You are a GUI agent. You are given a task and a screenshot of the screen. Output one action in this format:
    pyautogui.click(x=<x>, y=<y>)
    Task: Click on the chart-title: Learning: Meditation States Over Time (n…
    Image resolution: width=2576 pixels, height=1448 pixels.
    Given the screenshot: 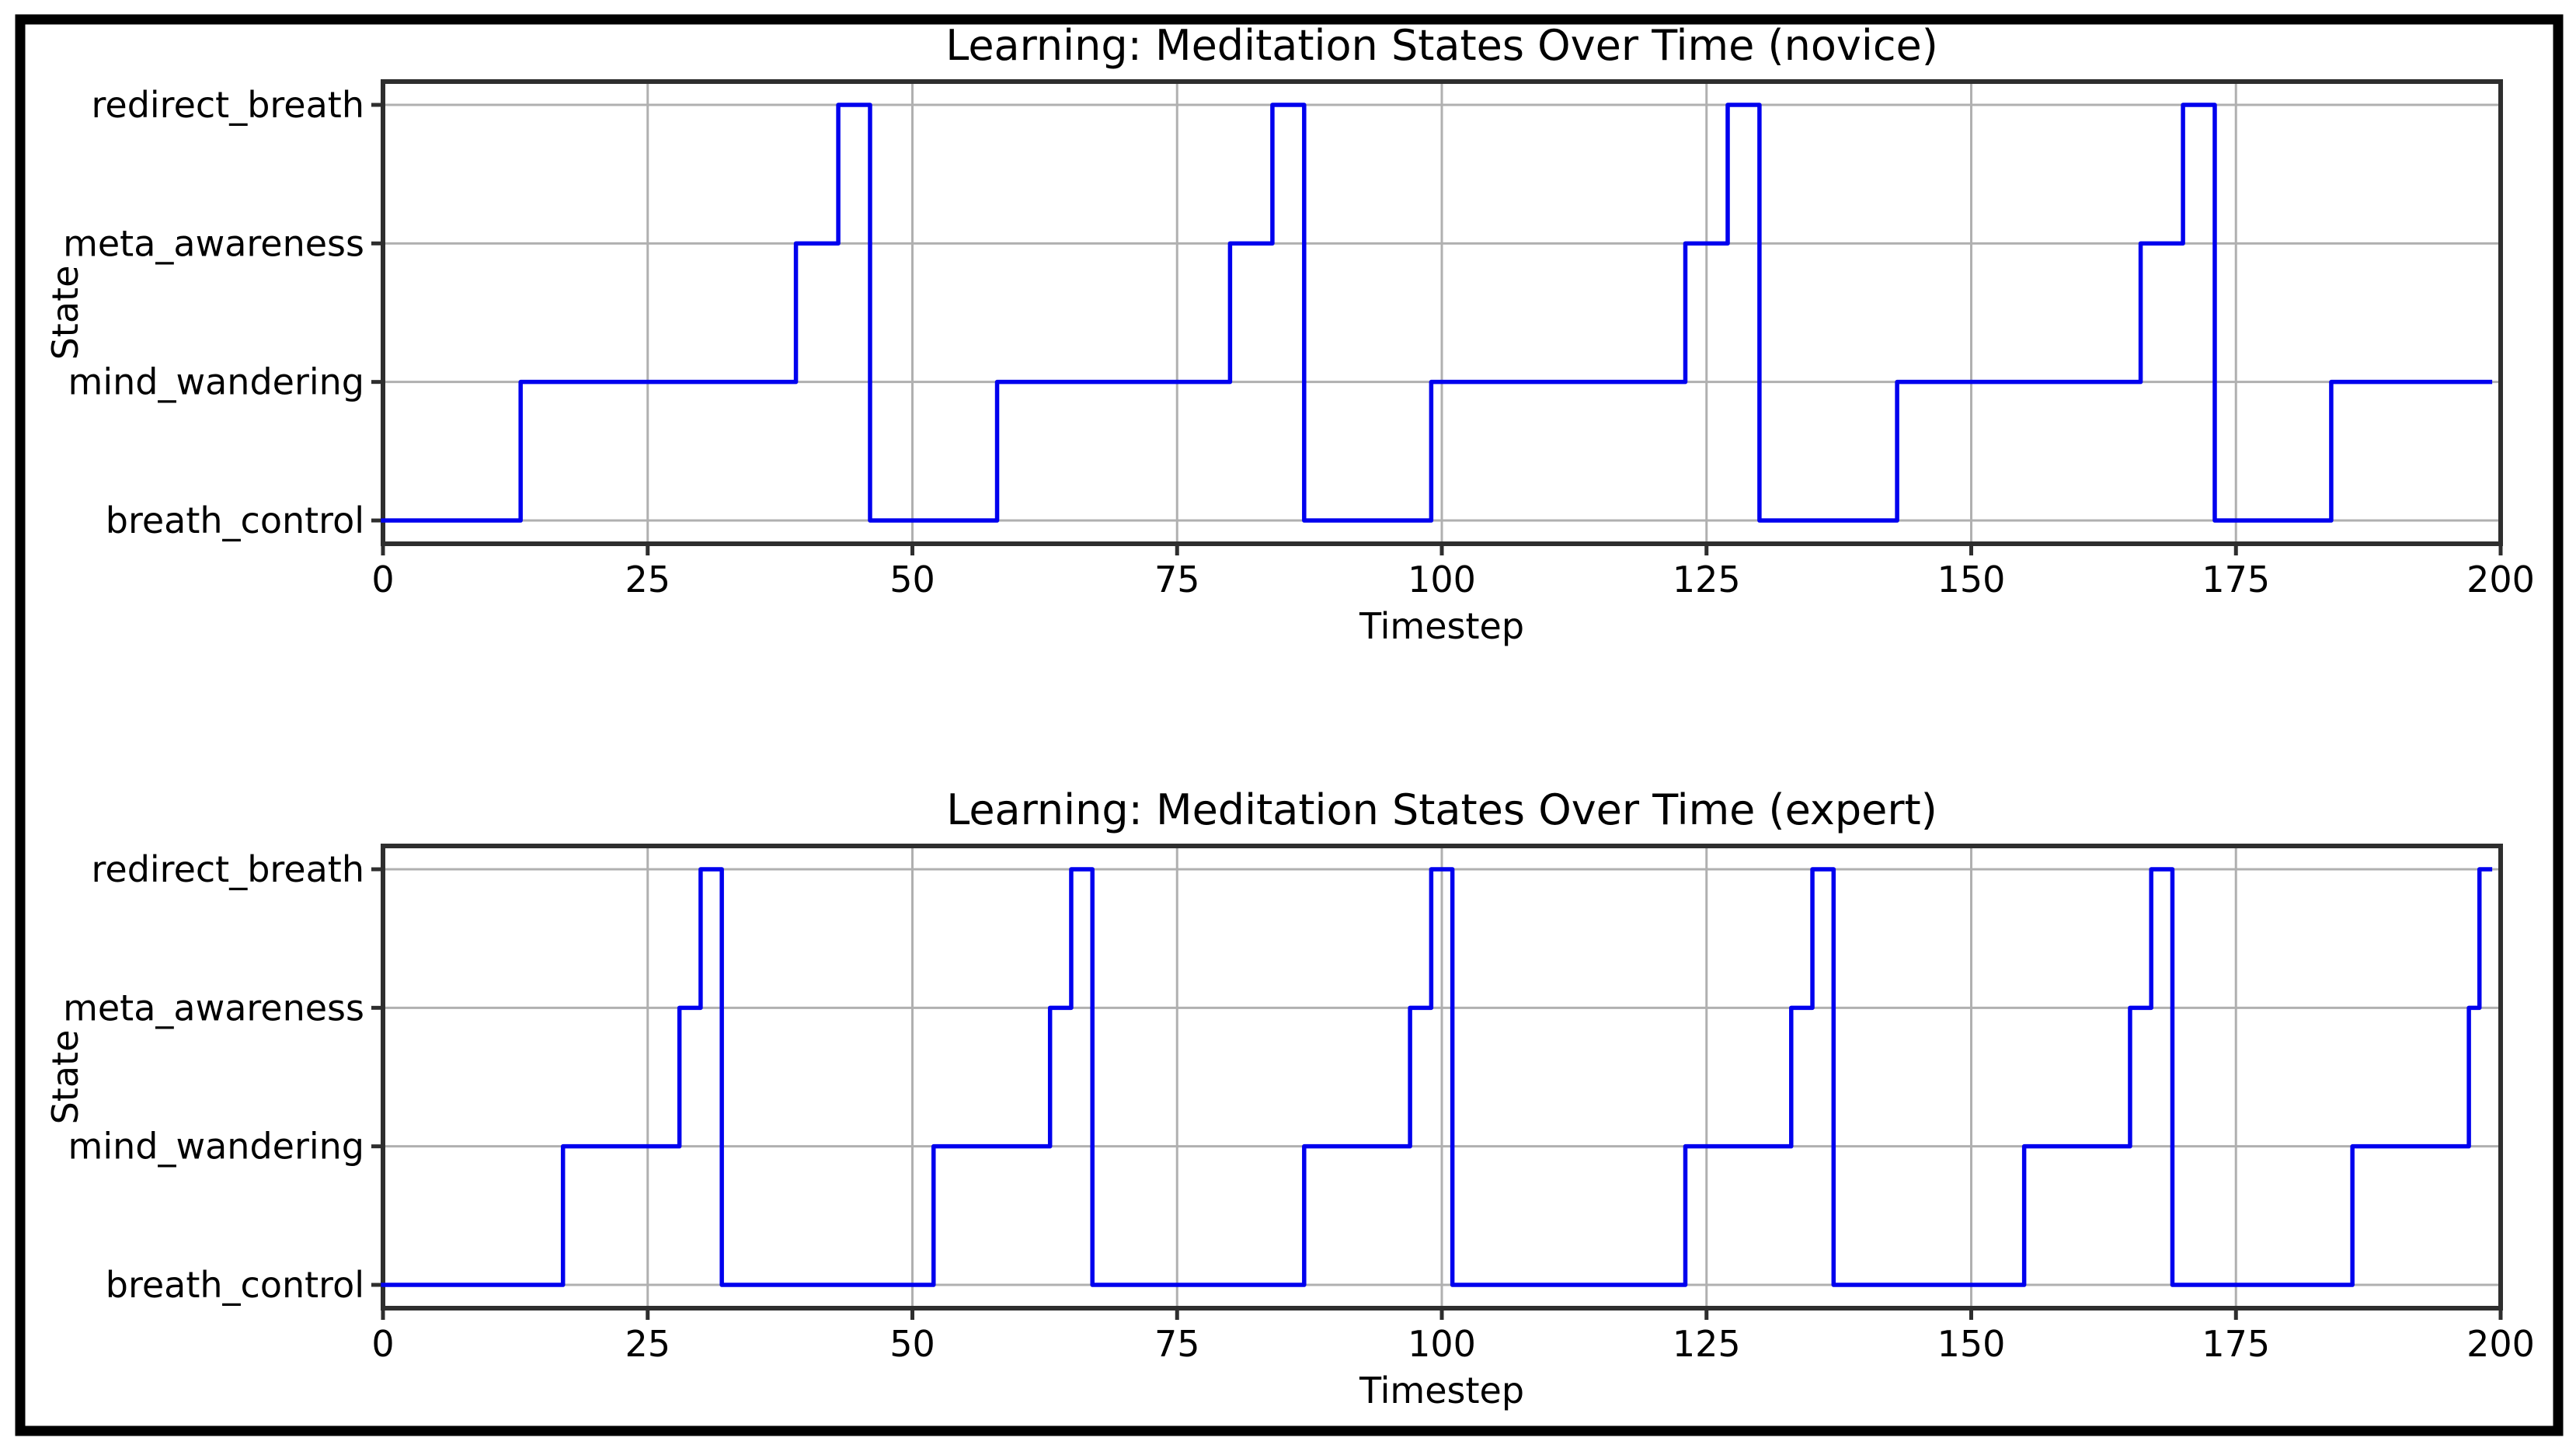 What is the action you would take?
    pyautogui.click(x=1441, y=45)
    